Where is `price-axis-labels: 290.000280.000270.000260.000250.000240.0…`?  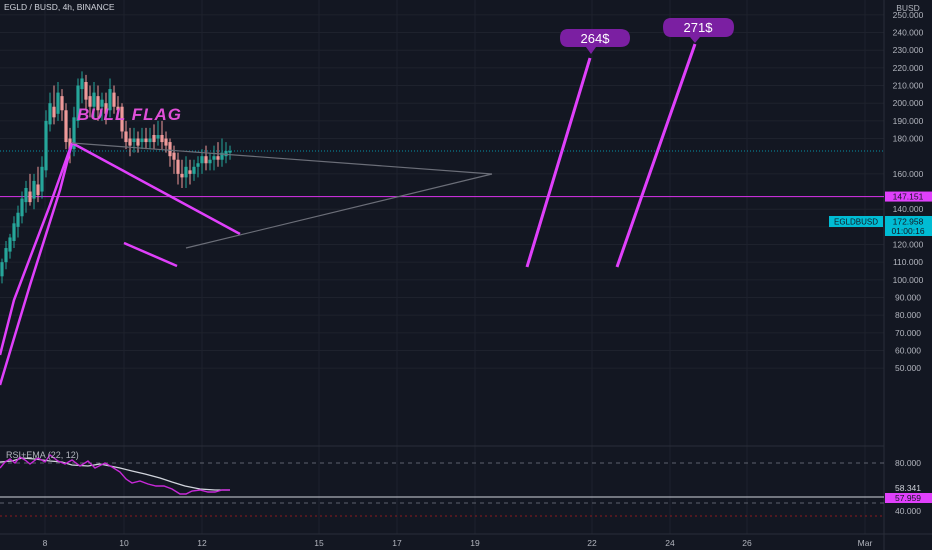 price-axis-labels: 290.000280.000270.000260.000250.000240.0… is located at coordinates (908, 186).